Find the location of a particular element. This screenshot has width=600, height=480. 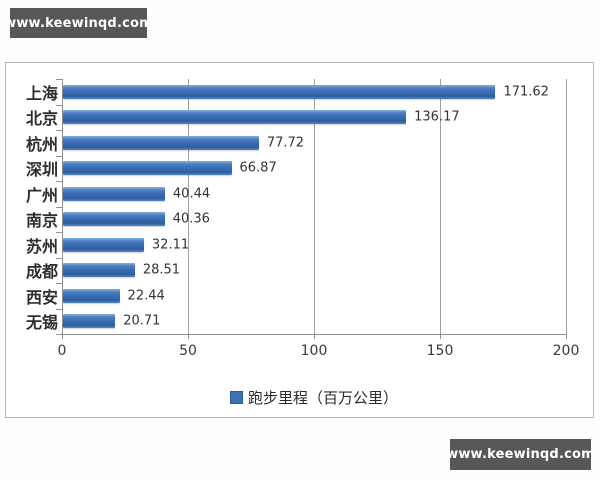

bar-value-label: 28.51 is located at coordinates (161, 270).